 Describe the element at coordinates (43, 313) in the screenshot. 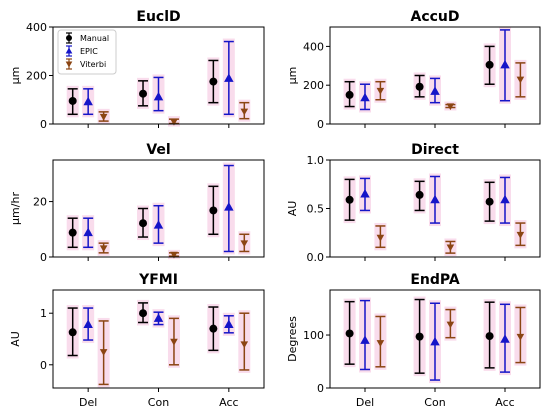

I see `y-tick-label: 1` at that location.